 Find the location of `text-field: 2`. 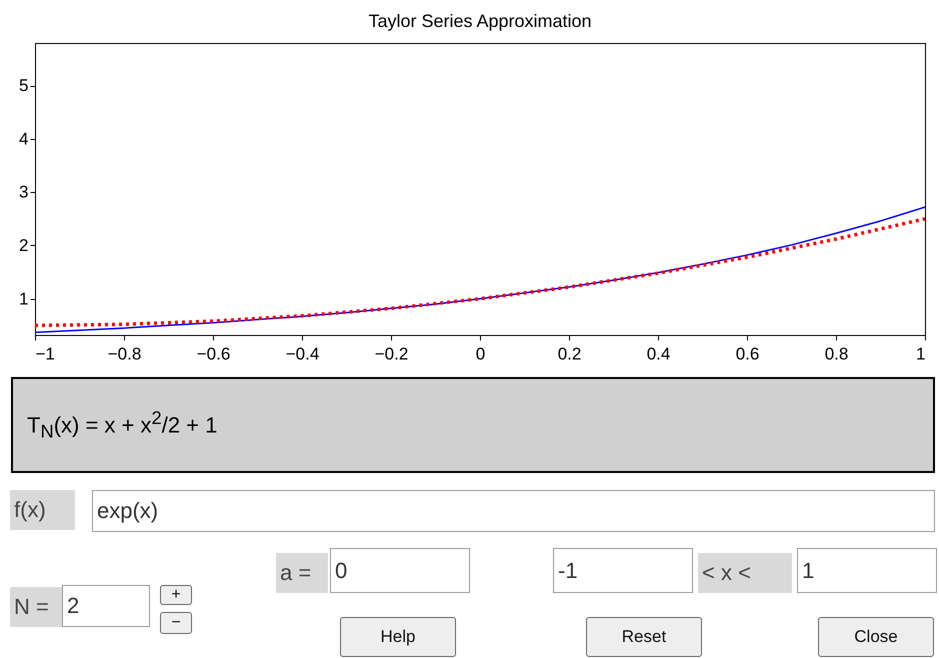

text-field: 2 is located at coordinates (106, 606).